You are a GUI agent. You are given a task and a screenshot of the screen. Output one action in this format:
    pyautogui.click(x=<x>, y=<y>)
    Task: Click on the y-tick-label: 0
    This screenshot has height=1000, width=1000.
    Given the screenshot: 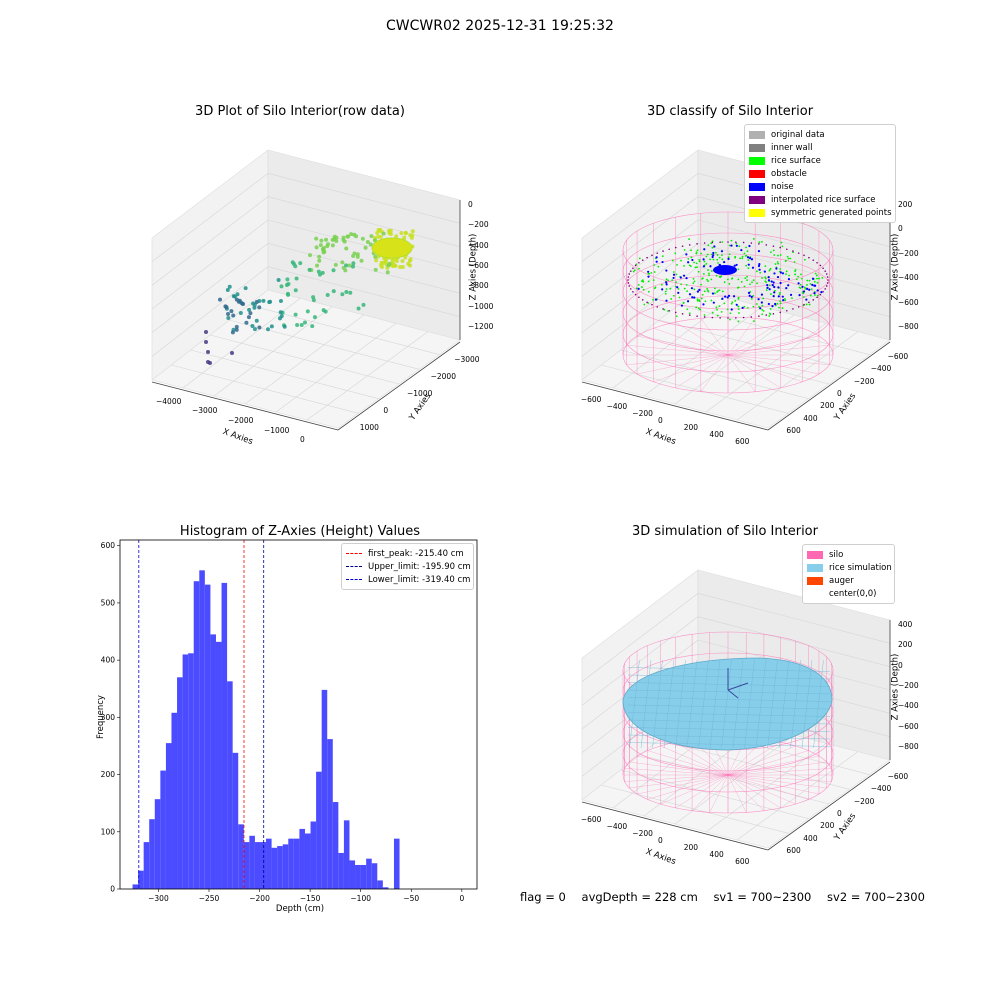 What is the action you would take?
    pyautogui.click(x=112, y=889)
    